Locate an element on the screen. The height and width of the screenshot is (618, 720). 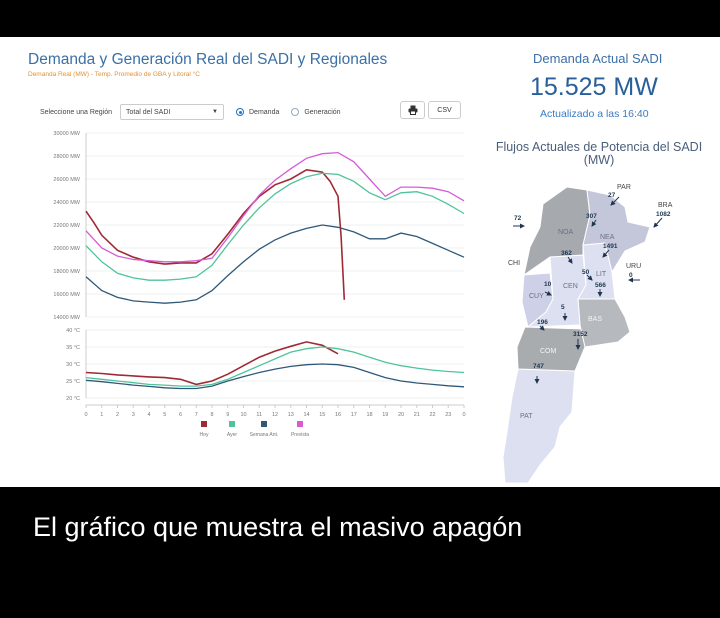
current-demand-value: 15.525 MW is located at coordinates (594, 87).